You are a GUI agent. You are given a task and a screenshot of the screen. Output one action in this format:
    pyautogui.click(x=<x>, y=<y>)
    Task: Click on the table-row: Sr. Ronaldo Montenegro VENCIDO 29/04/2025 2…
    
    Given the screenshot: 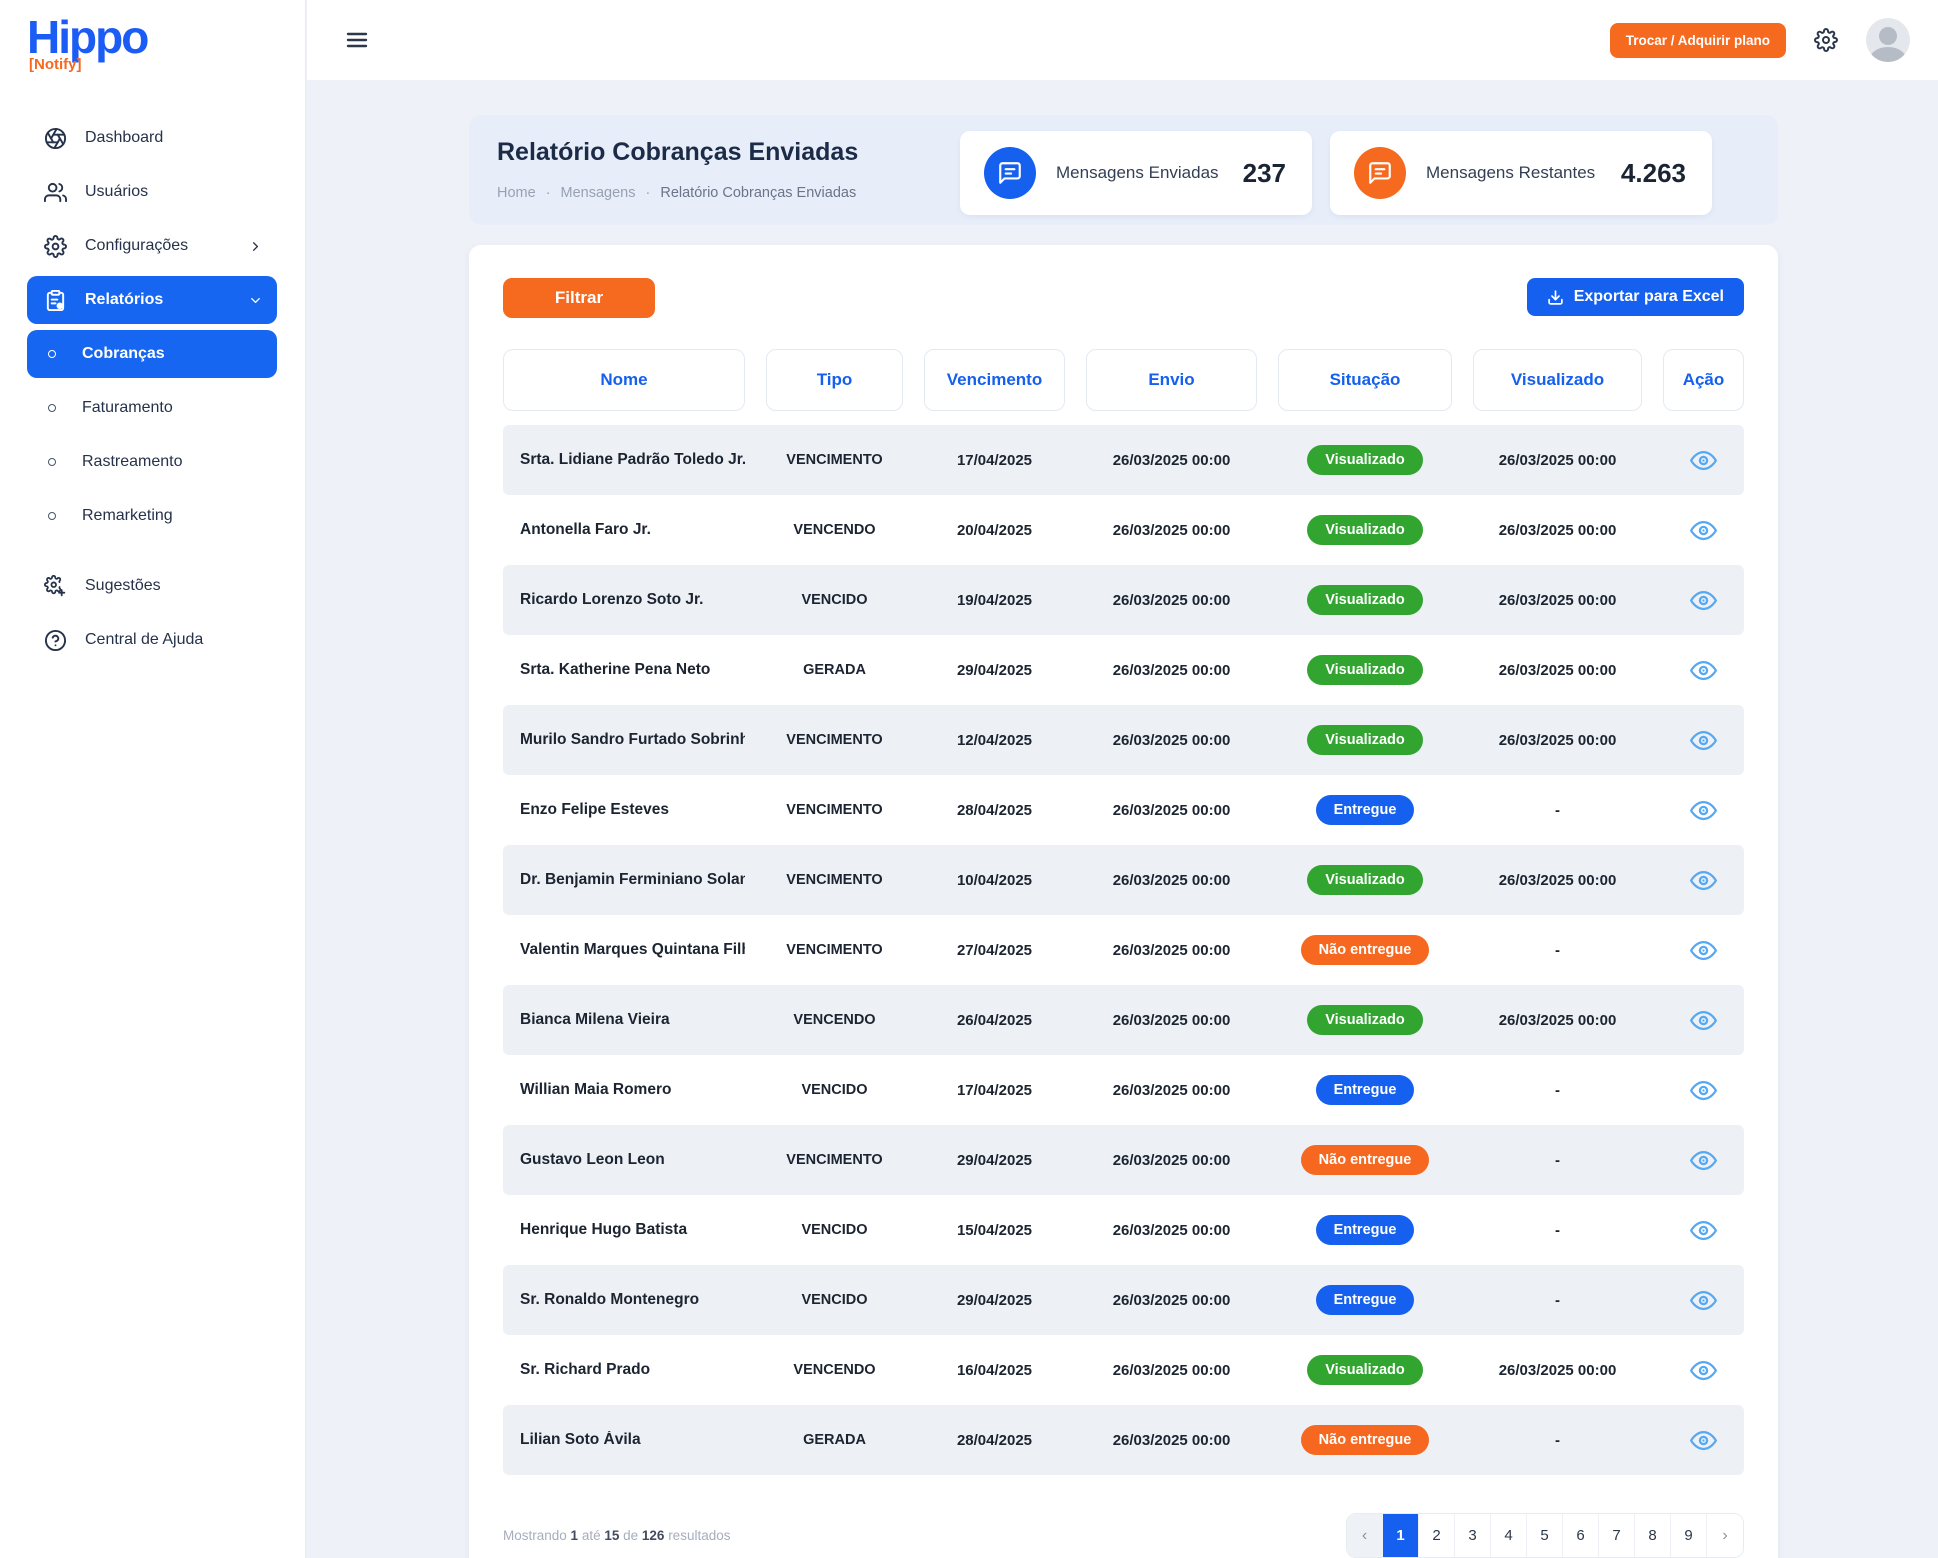 What is the action you would take?
    pyautogui.click(x=1123, y=1300)
    